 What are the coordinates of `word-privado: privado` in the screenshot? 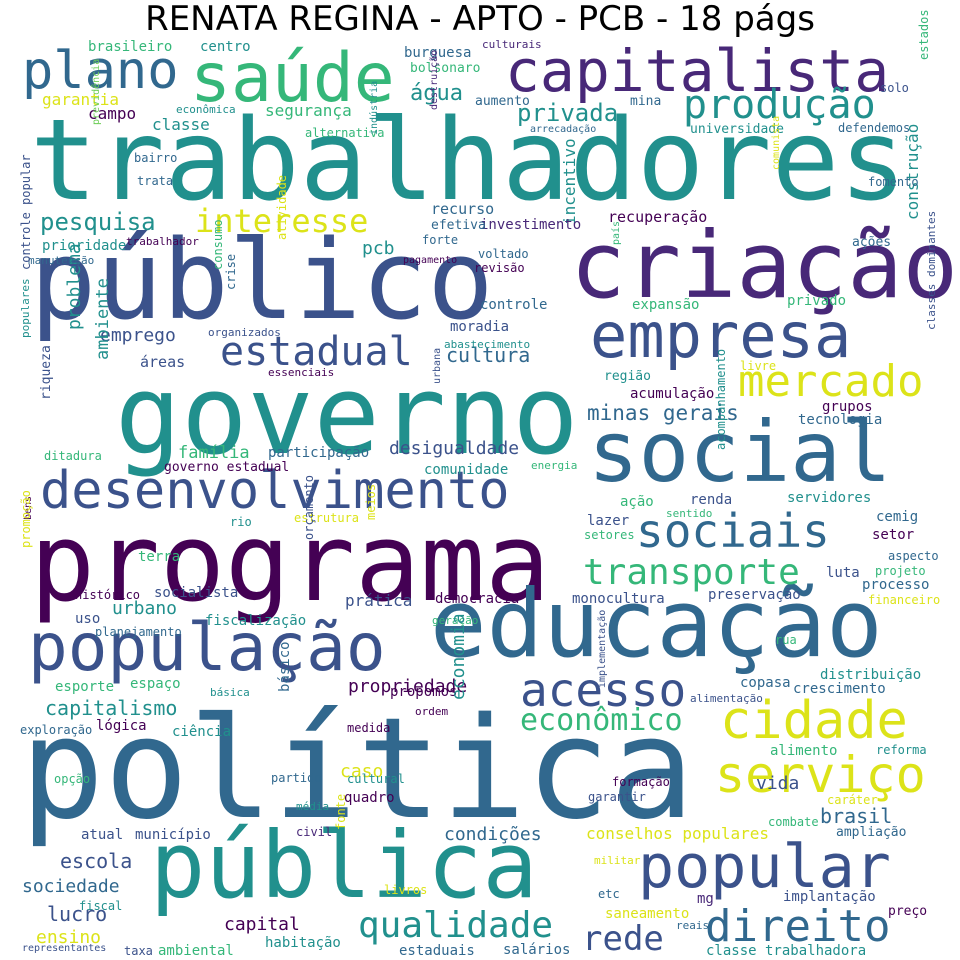 It's located at (817, 301).